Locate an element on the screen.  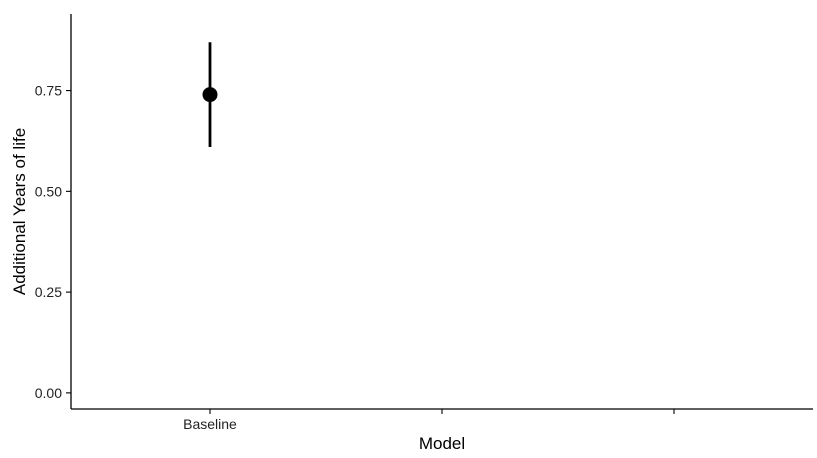
data-marks is located at coordinates (210, 95).